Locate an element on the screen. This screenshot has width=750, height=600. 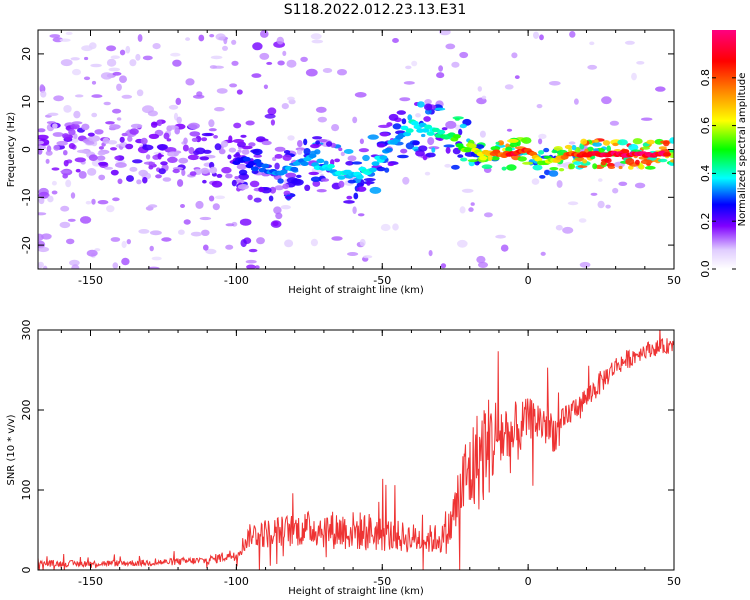
snr-x-axis-label: Height of straight line (km) is located at coordinates (356, 591).